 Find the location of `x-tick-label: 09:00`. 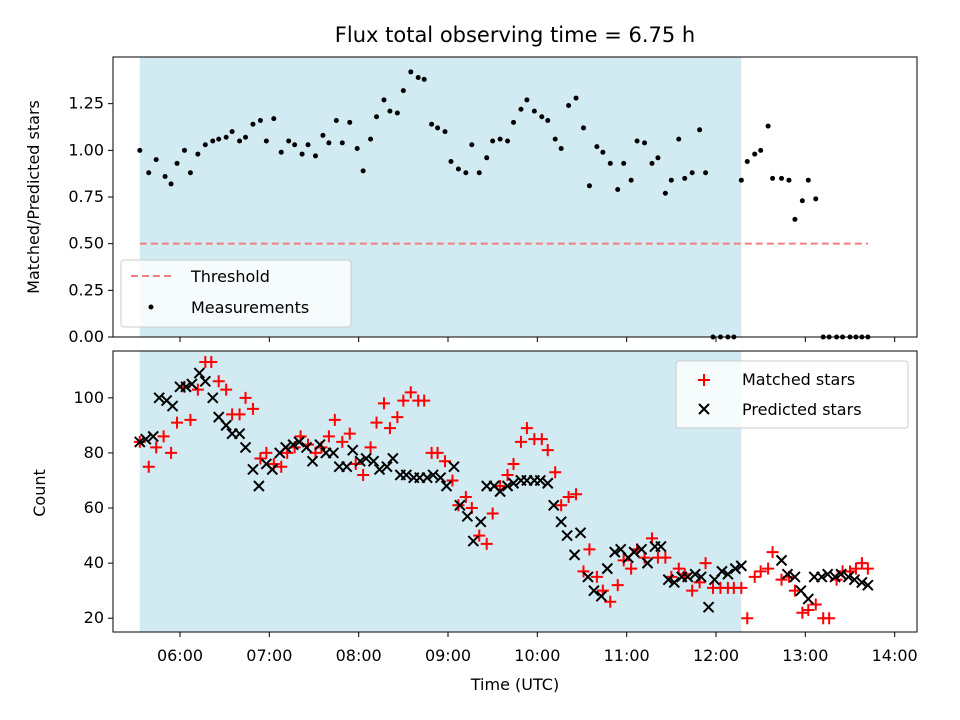

x-tick-label: 09:00 is located at coordinates (448, 655).